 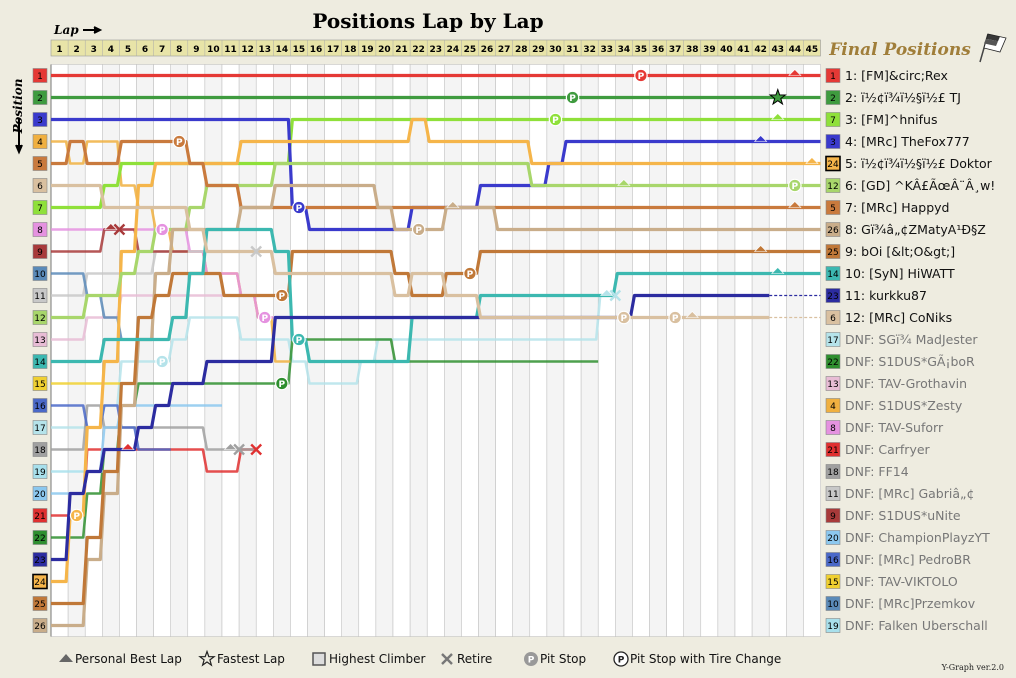 What do you see at coordinates (256, 449) in the screenshot?
I see `retire-marker` at bounding box center [256, 449].